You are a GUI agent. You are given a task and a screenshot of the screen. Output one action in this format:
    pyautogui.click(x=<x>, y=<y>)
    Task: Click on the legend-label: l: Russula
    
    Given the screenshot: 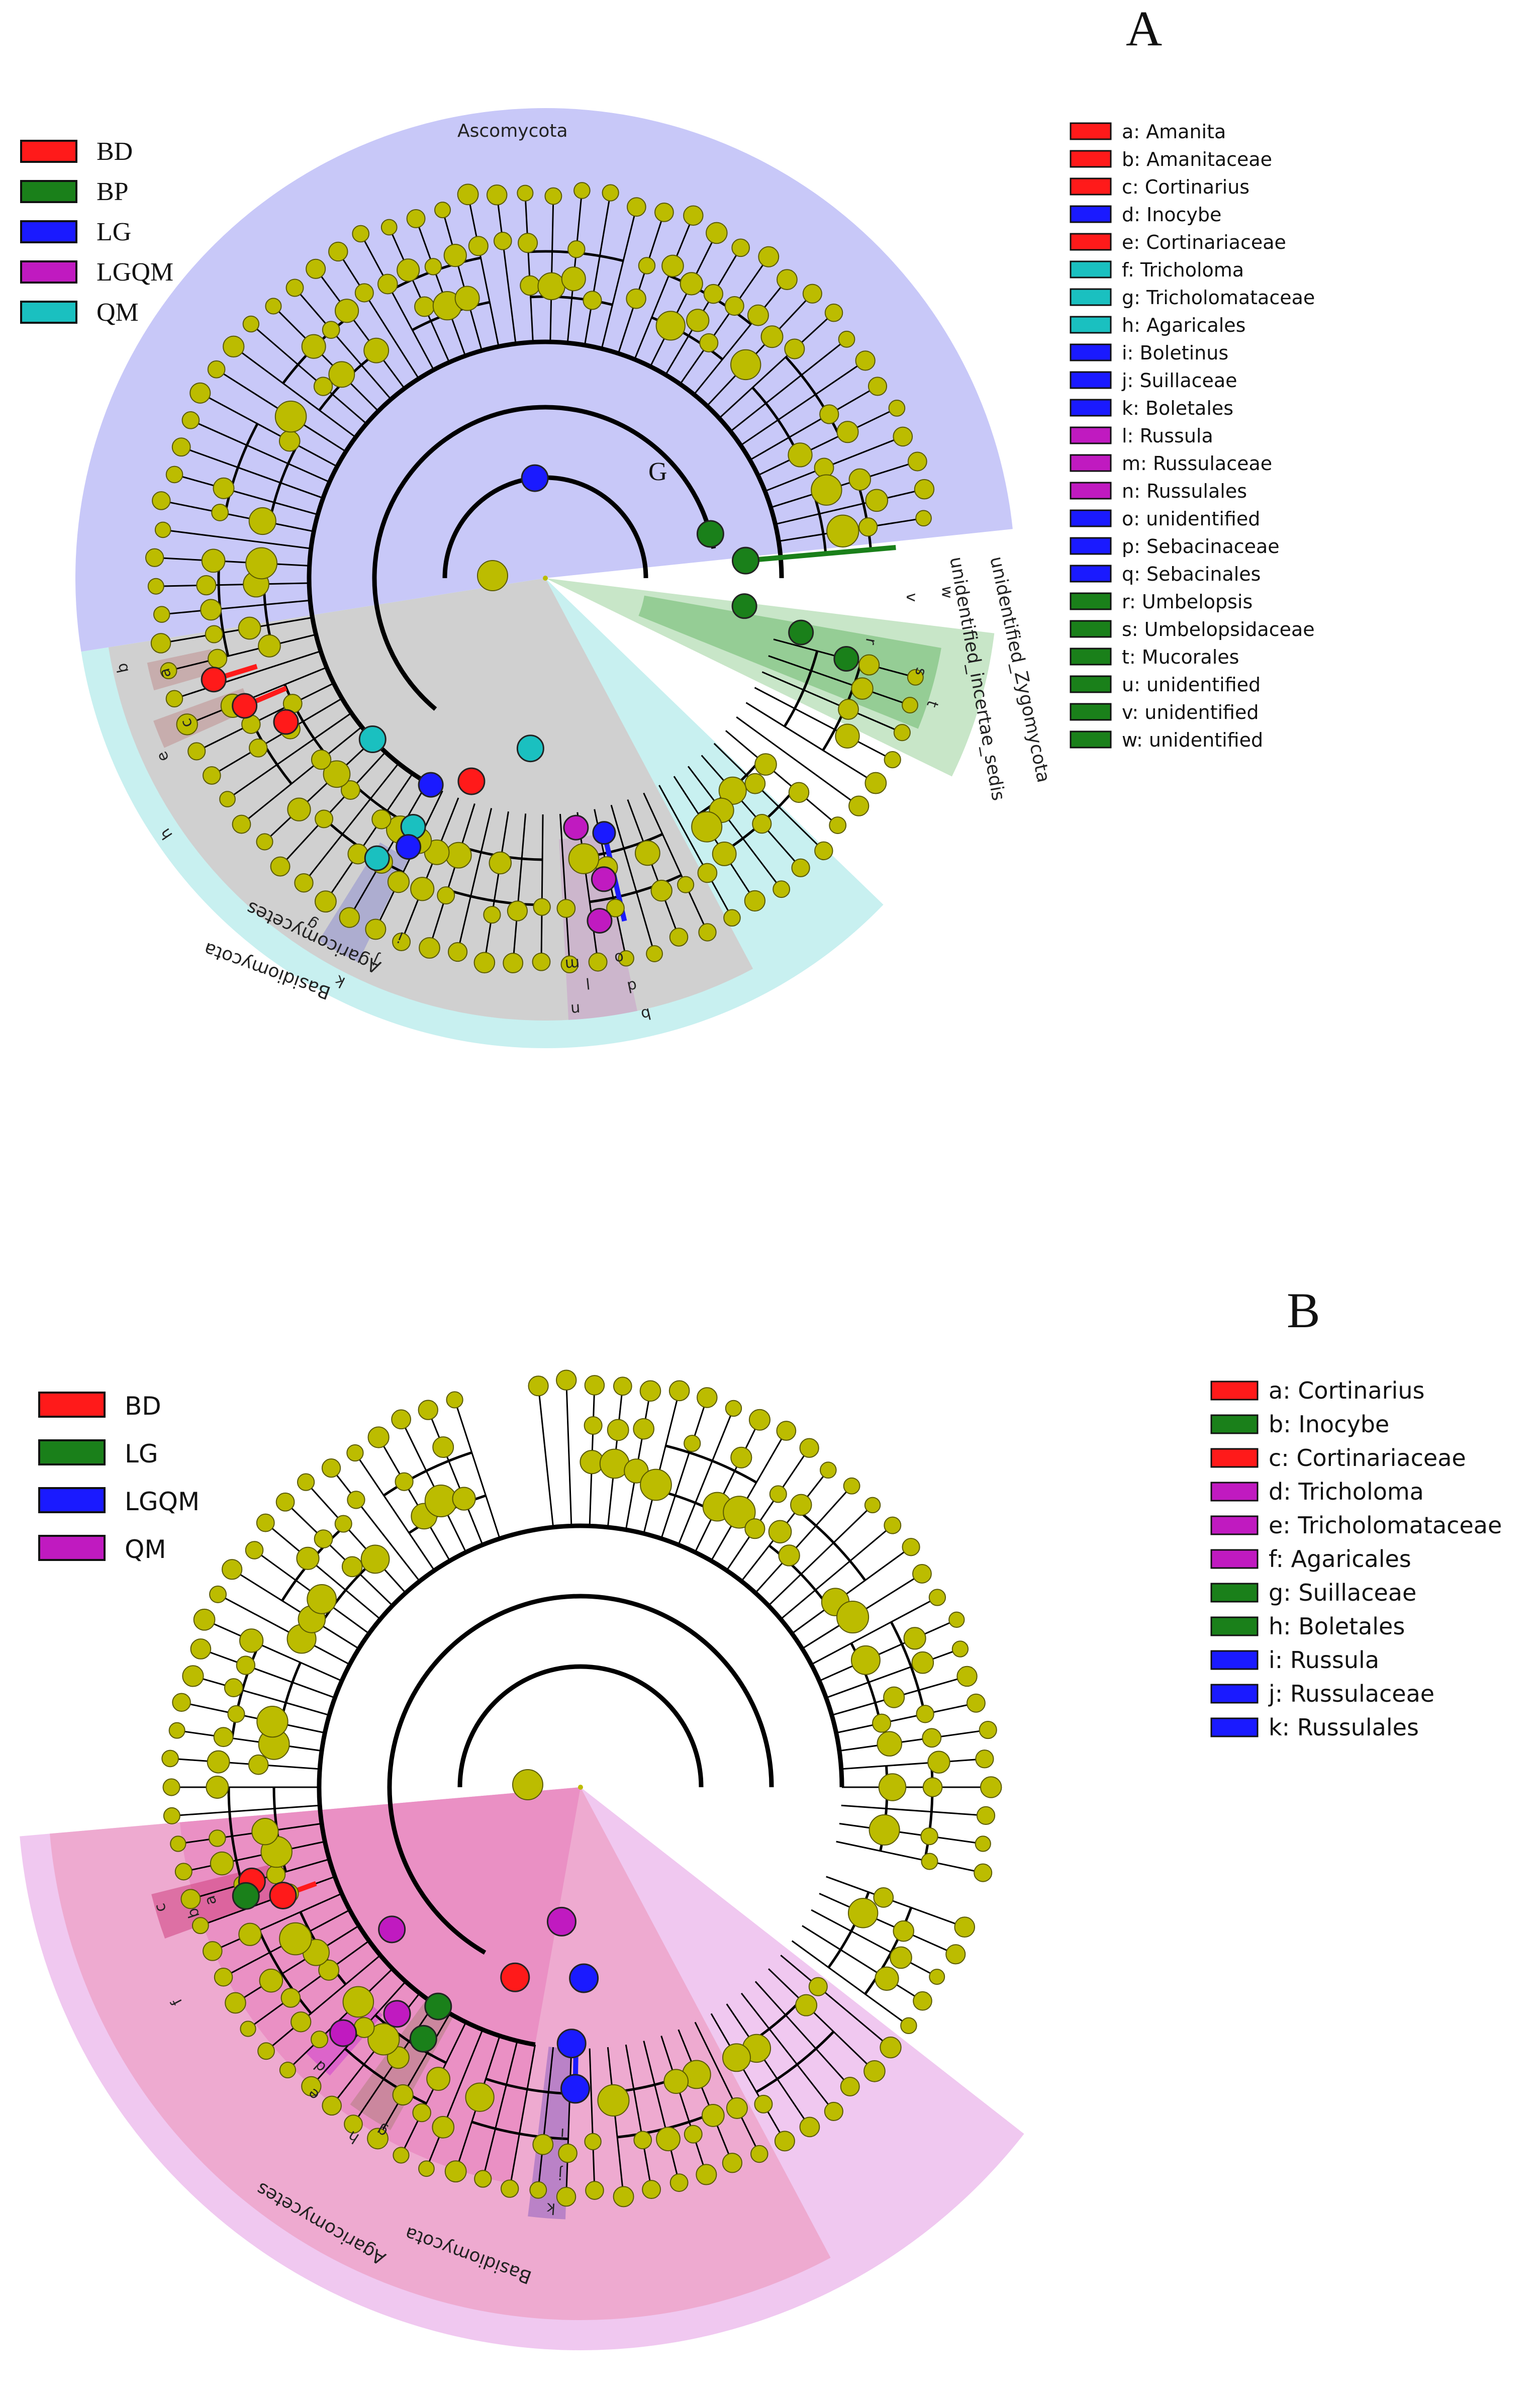 What is the action you would take?
    pyautogui.click(x=1167, y=436)
    